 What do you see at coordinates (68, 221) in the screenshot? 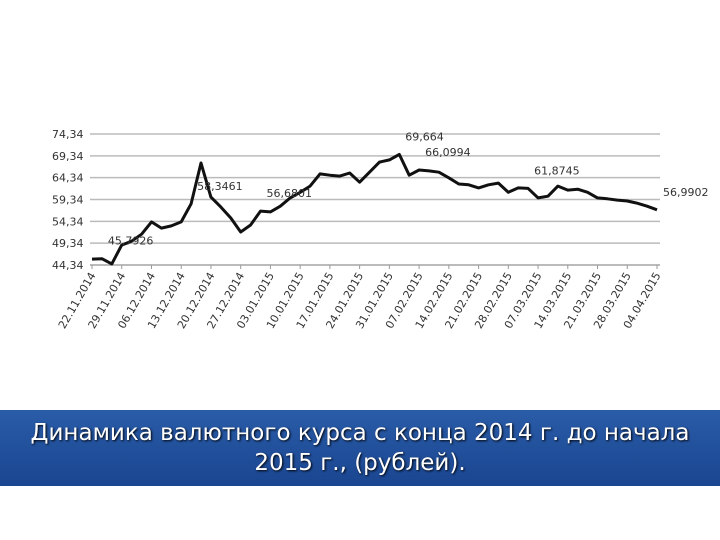
I see `y-tick-label: 54,34` at bounding box center [68, 221].